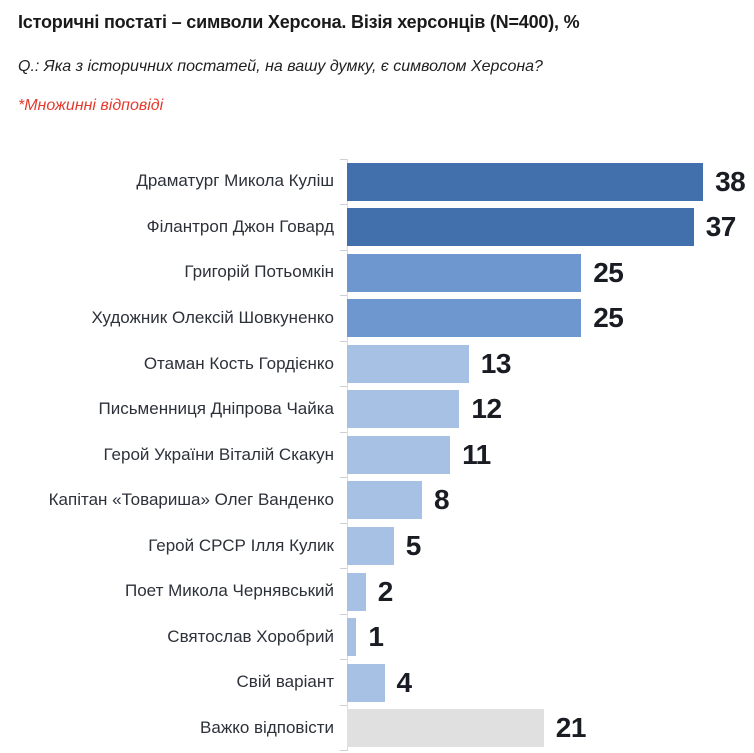 This screenshot has height=753, width=754. I want to click on bar-row: Капітан «Товариша» Олег Ванденко 8, so click(377, 500).